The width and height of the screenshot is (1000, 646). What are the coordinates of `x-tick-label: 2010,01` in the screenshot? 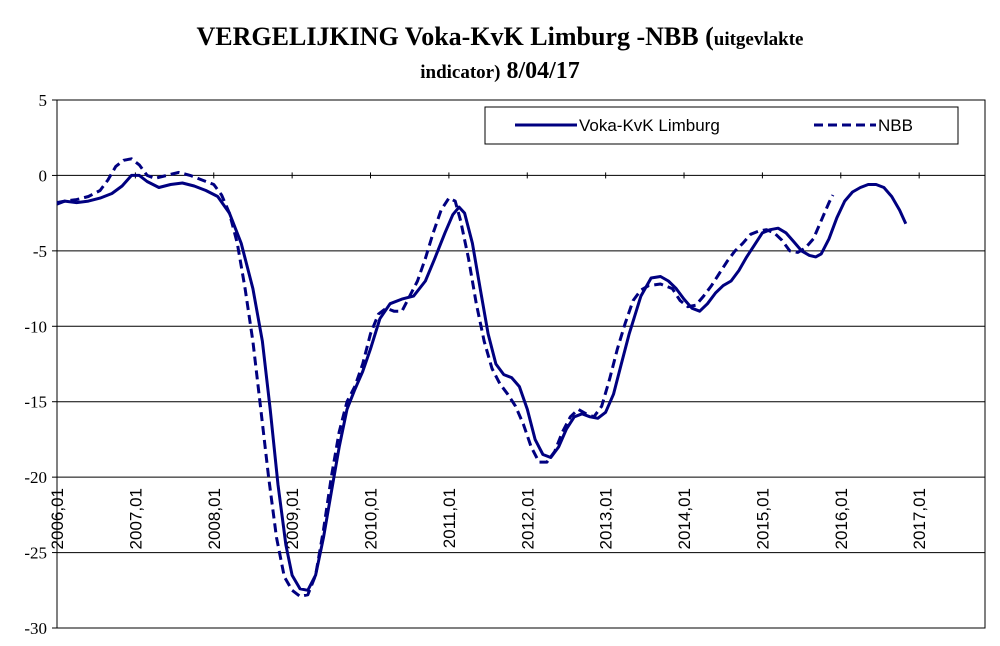 It's located at (371, 518).